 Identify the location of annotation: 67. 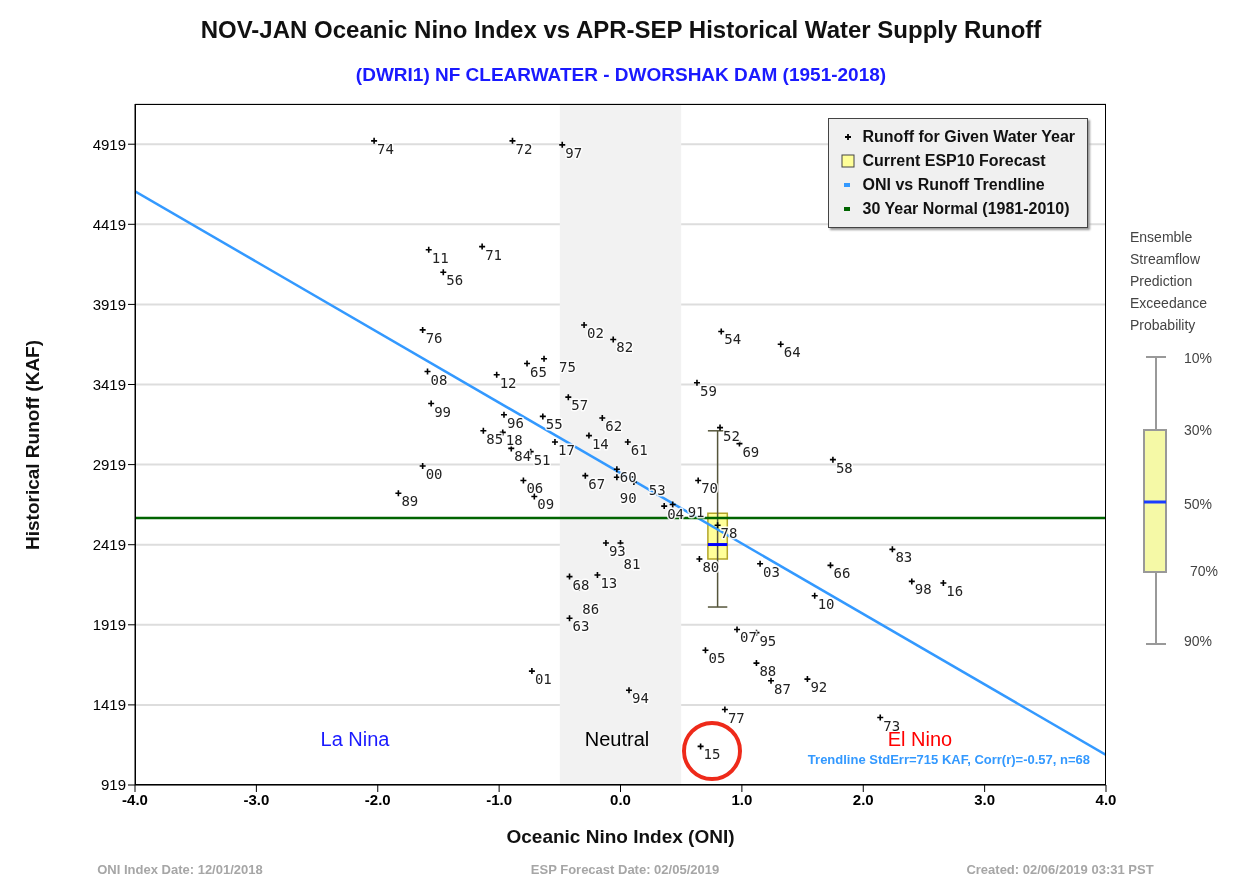
(597, 483).